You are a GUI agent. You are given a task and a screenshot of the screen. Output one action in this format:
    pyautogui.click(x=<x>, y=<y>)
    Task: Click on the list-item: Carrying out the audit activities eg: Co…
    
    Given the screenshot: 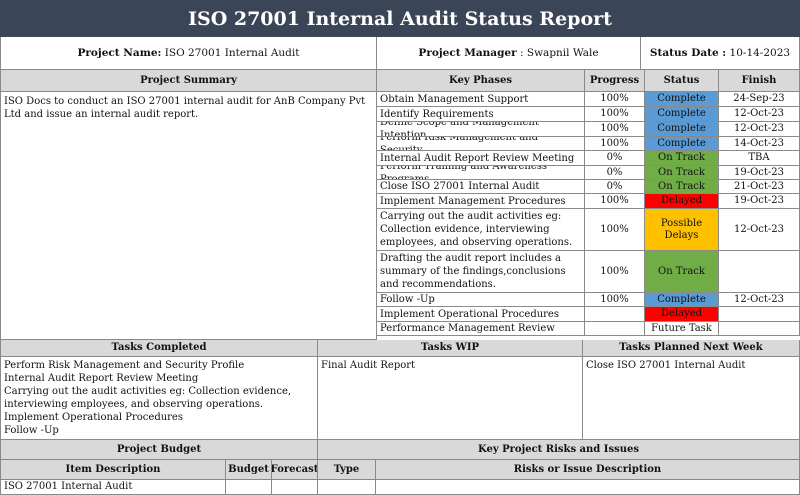 What is the action you would take?
    pyautogui.click(x=148, y=398)
    